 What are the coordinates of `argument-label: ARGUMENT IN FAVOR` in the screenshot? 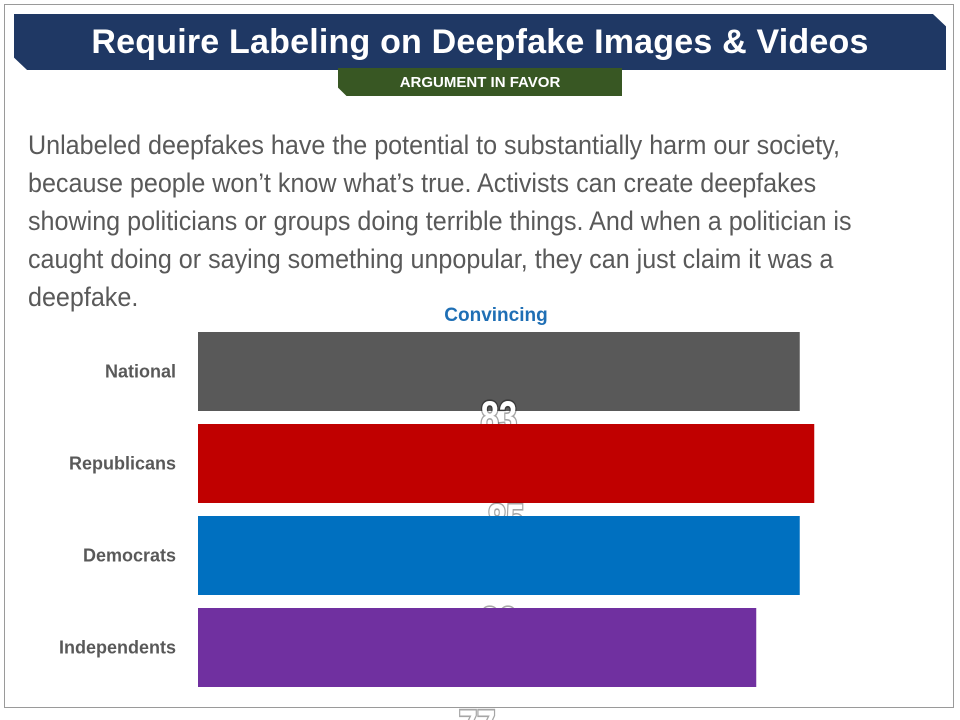 It's located at (480, 82).